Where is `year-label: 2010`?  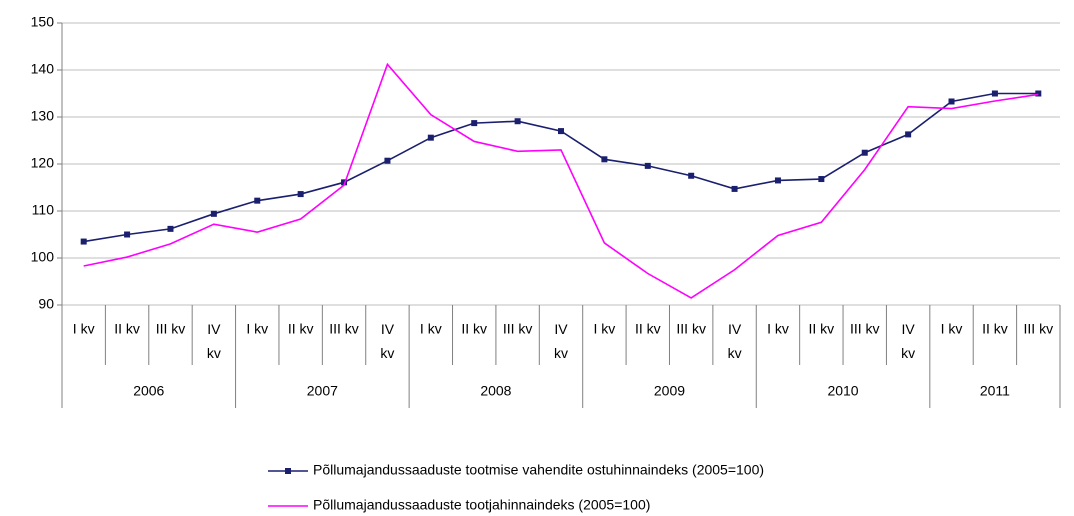
year-label: 2010 is located at coordinates (842, 391).